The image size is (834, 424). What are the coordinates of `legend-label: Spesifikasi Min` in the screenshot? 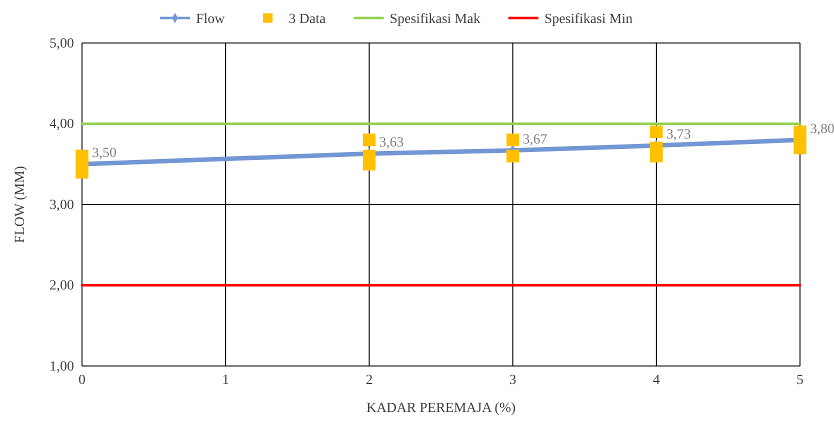 It's located at (588, 19).